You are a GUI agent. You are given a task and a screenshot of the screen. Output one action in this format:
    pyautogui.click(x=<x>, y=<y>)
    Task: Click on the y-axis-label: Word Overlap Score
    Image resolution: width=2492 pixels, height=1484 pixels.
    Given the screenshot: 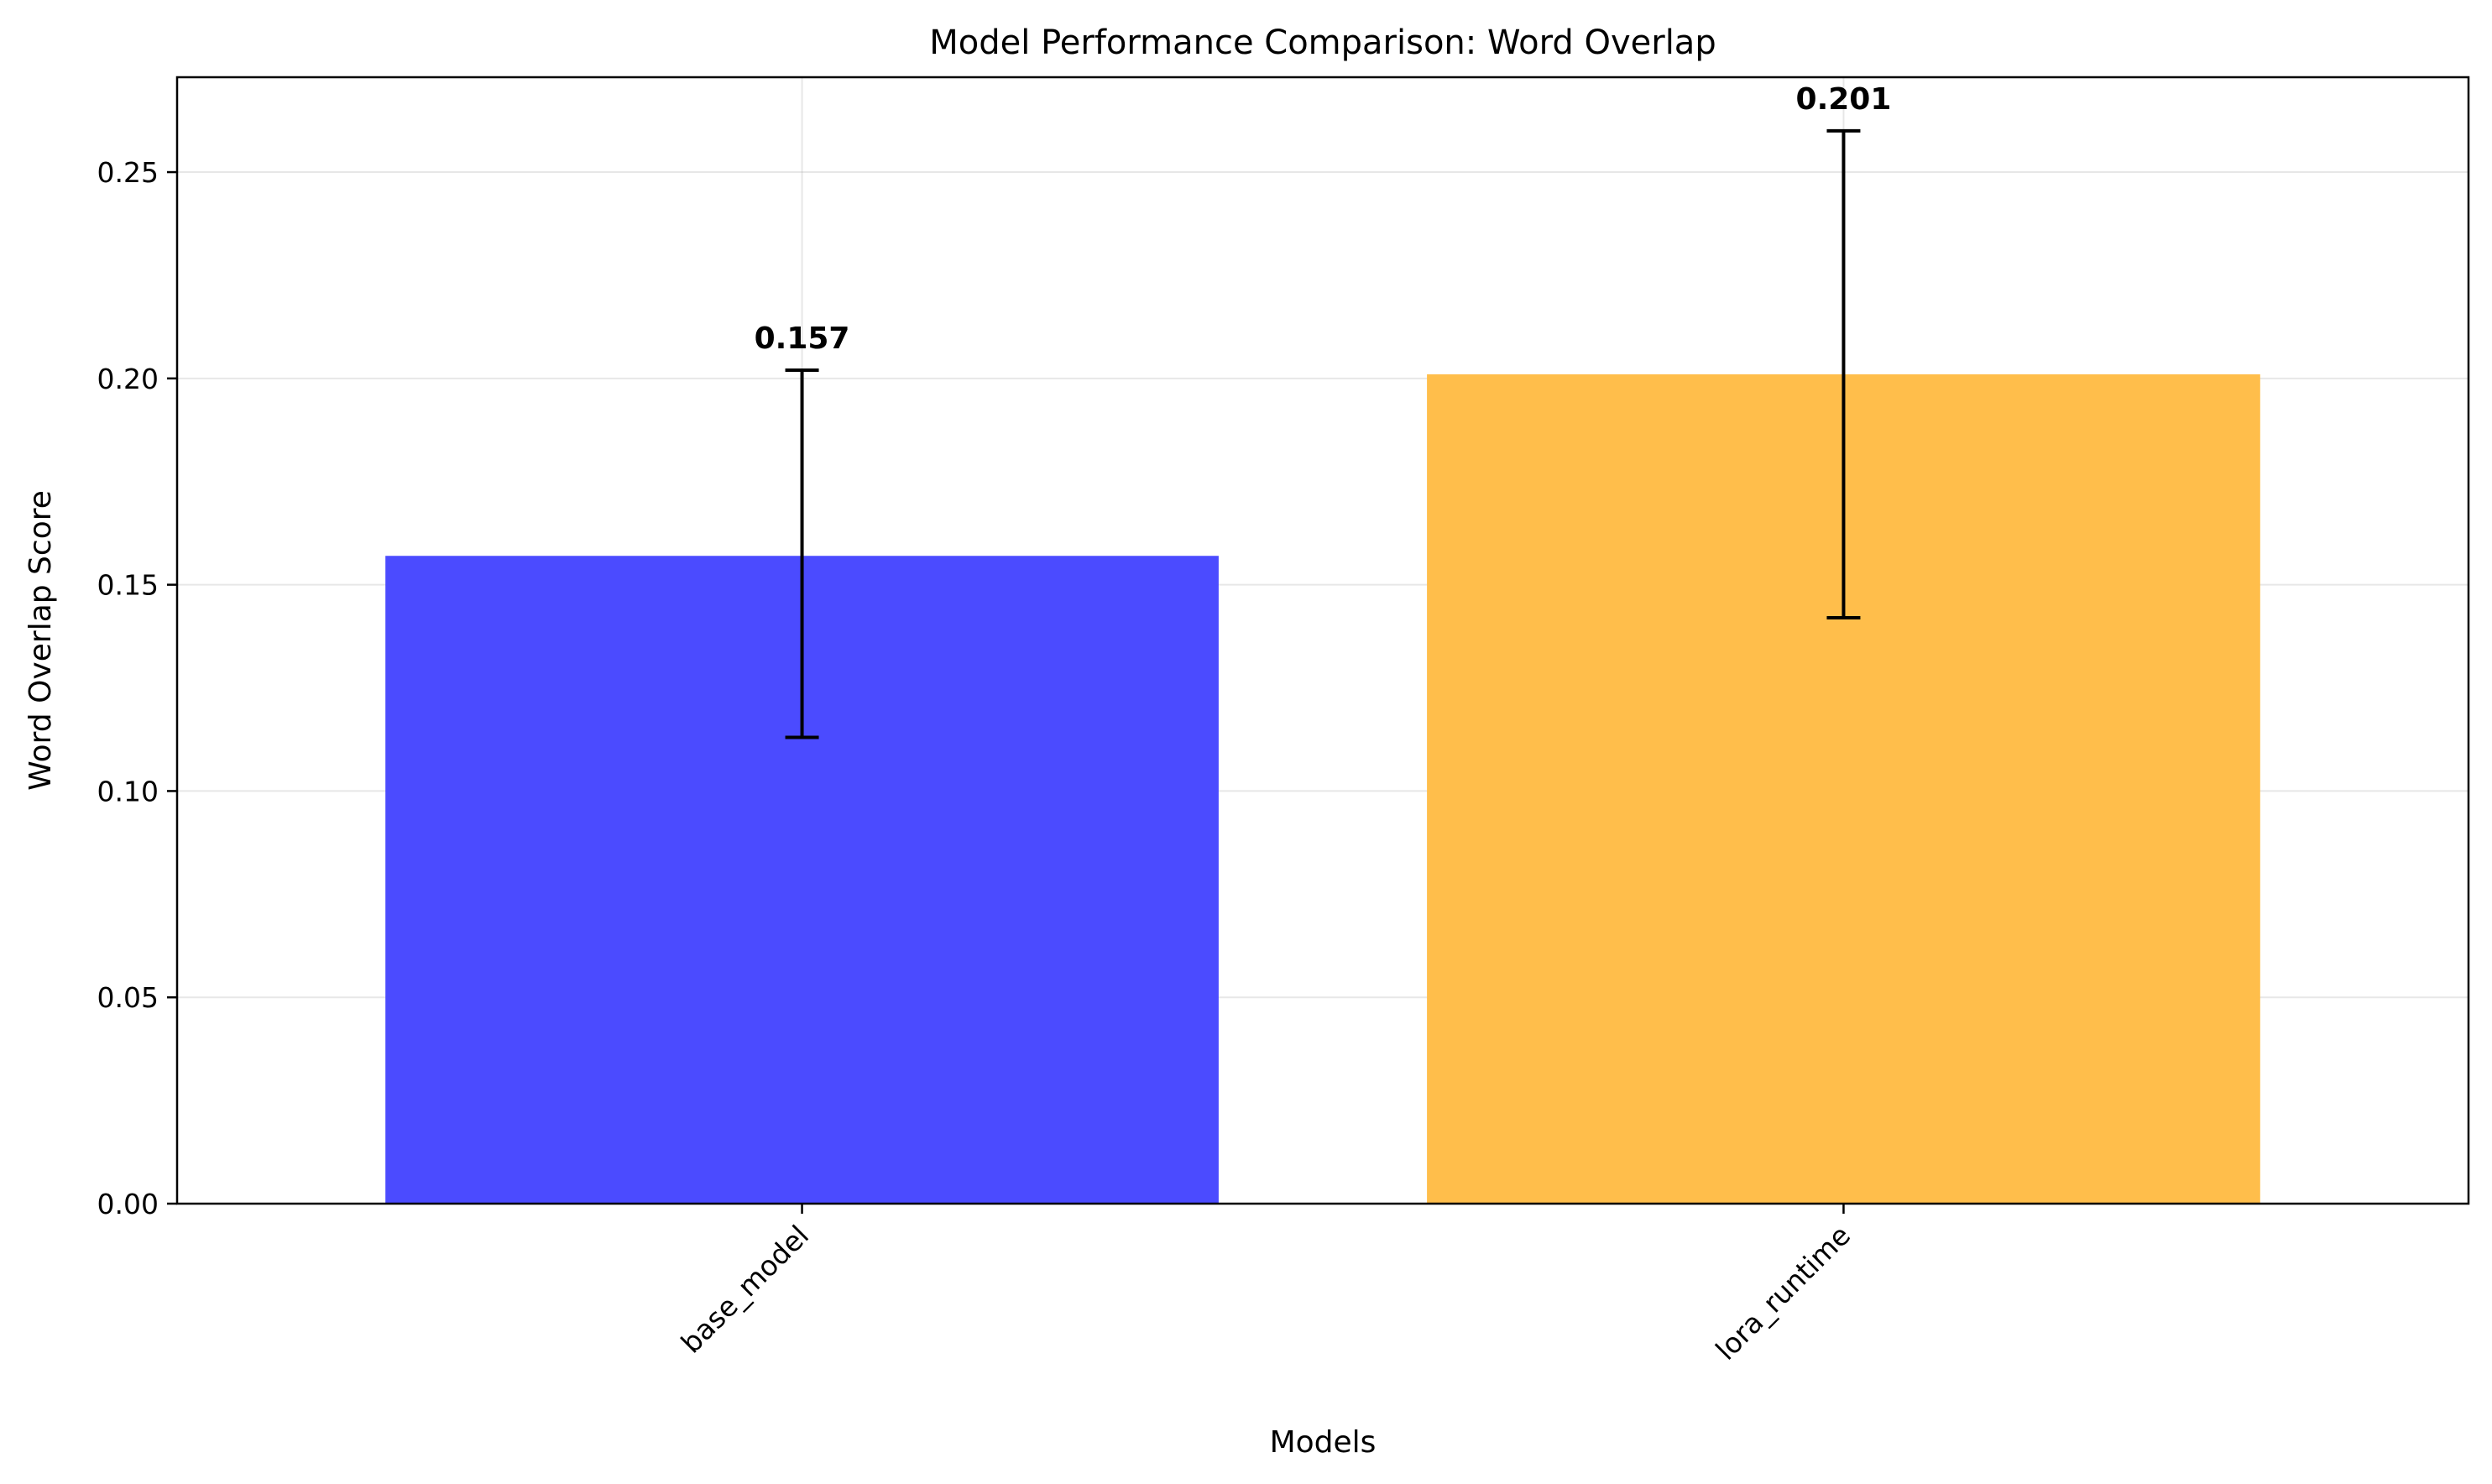 What is the action you would take?
    pyautogui.click(x=41, y=640)
    